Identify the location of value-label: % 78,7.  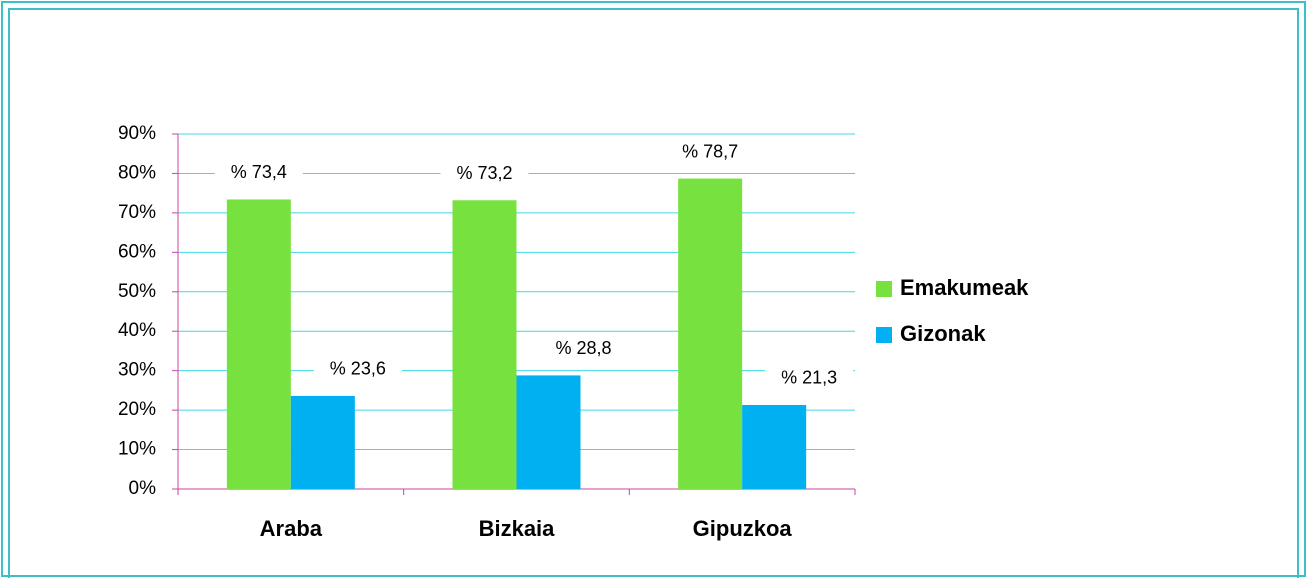
(710, 151).